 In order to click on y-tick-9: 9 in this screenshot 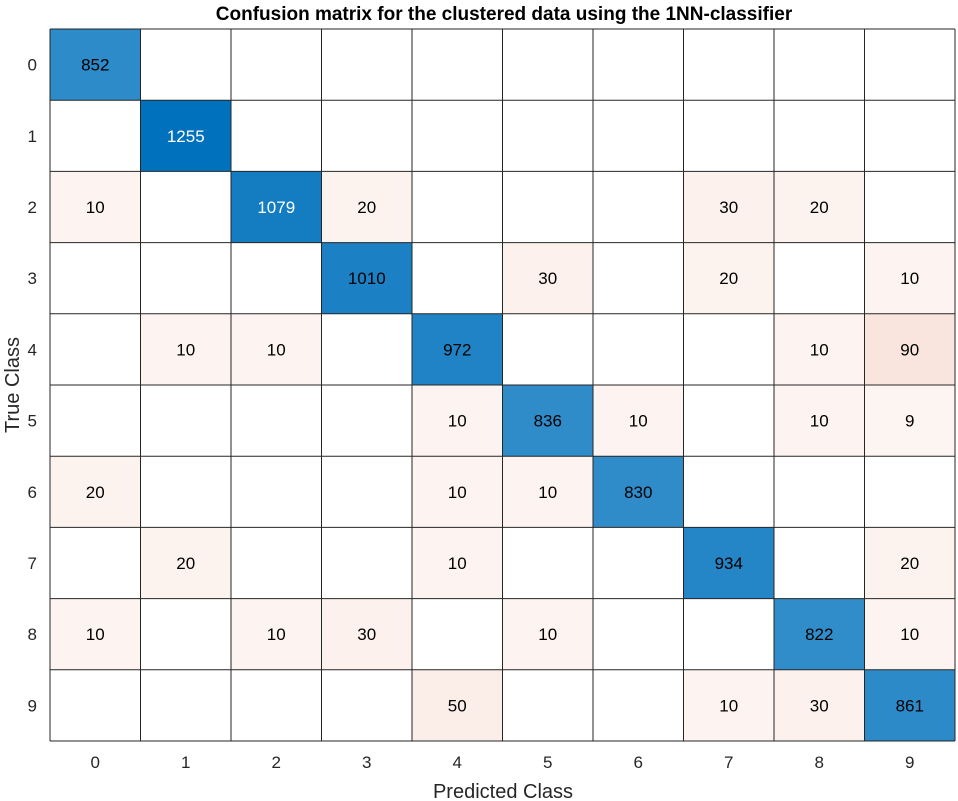, I will do `click(32, 705)`.